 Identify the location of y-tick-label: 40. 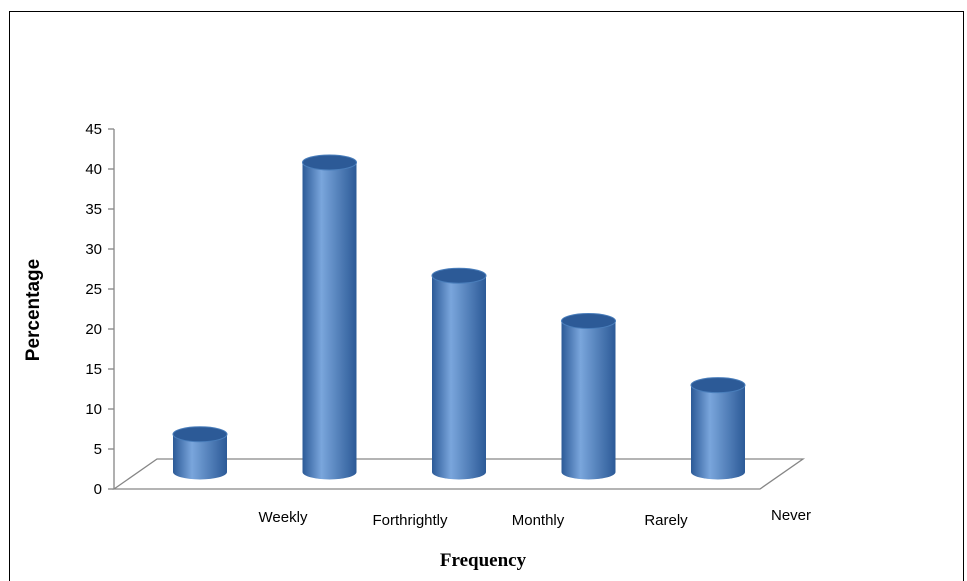
(93, 169).